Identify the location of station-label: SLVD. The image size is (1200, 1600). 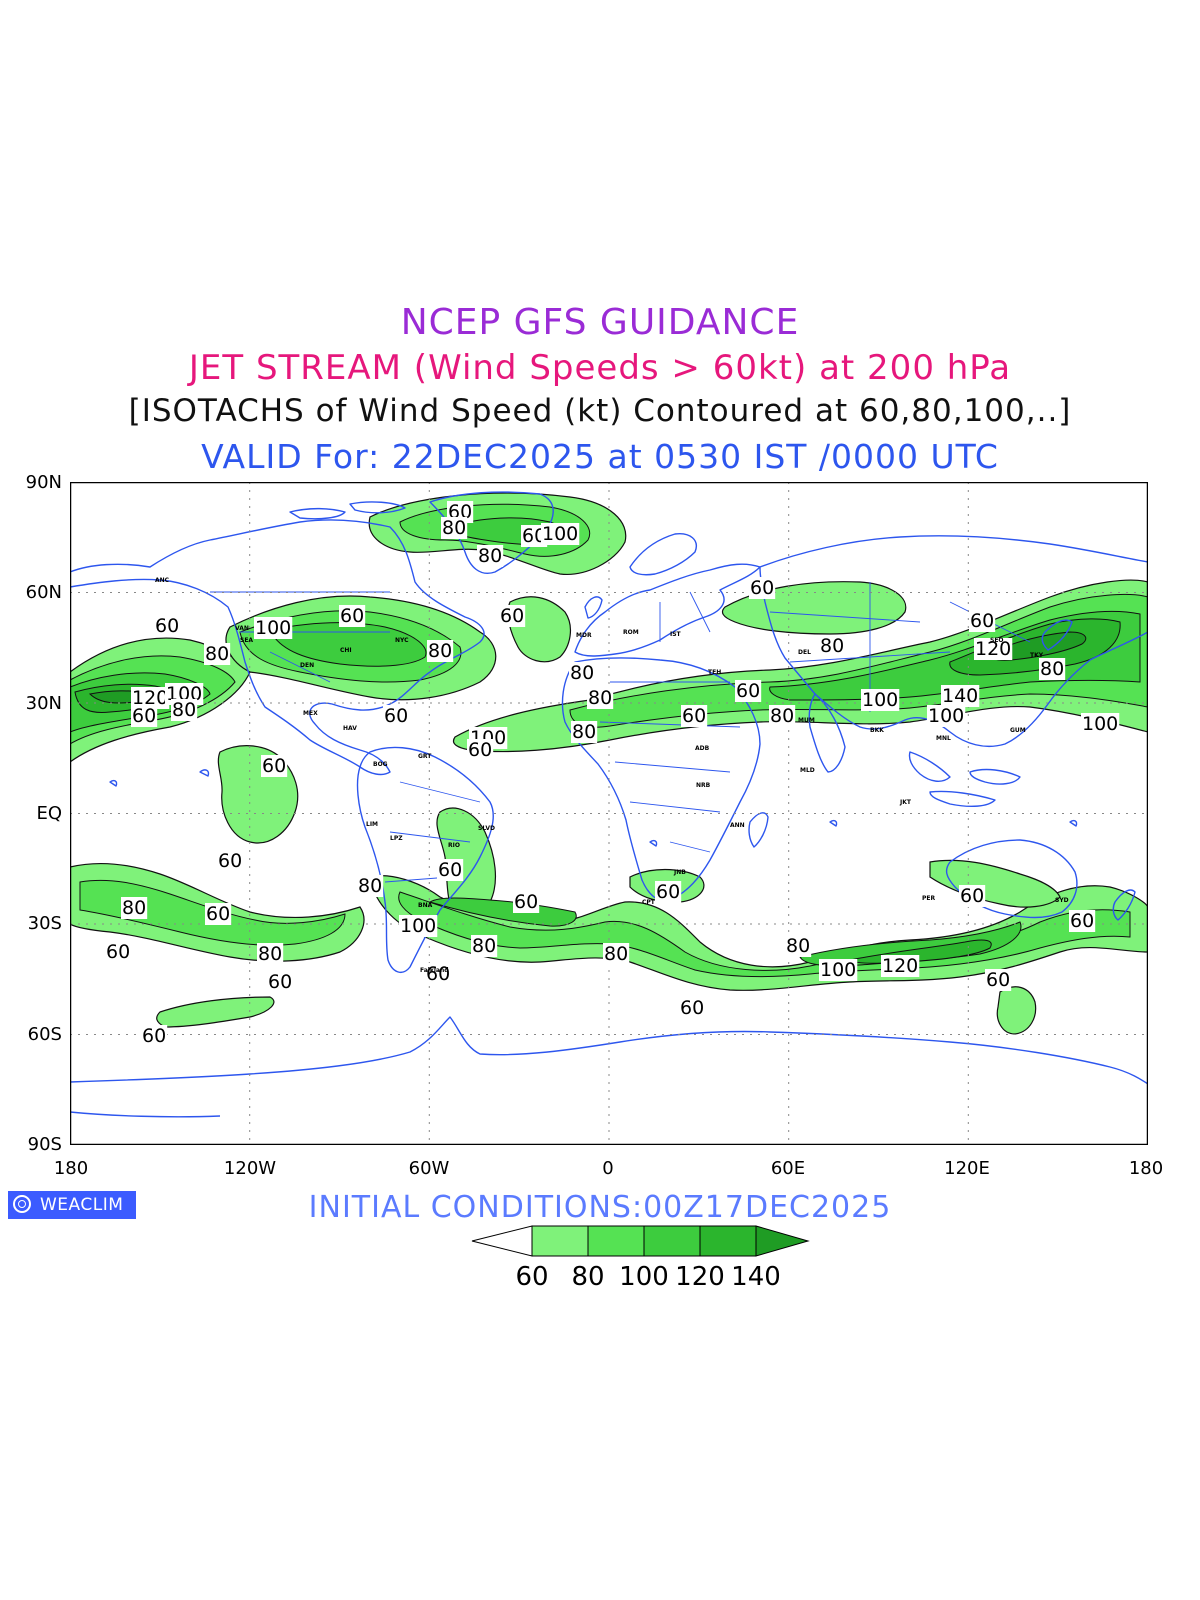
(486, 828).